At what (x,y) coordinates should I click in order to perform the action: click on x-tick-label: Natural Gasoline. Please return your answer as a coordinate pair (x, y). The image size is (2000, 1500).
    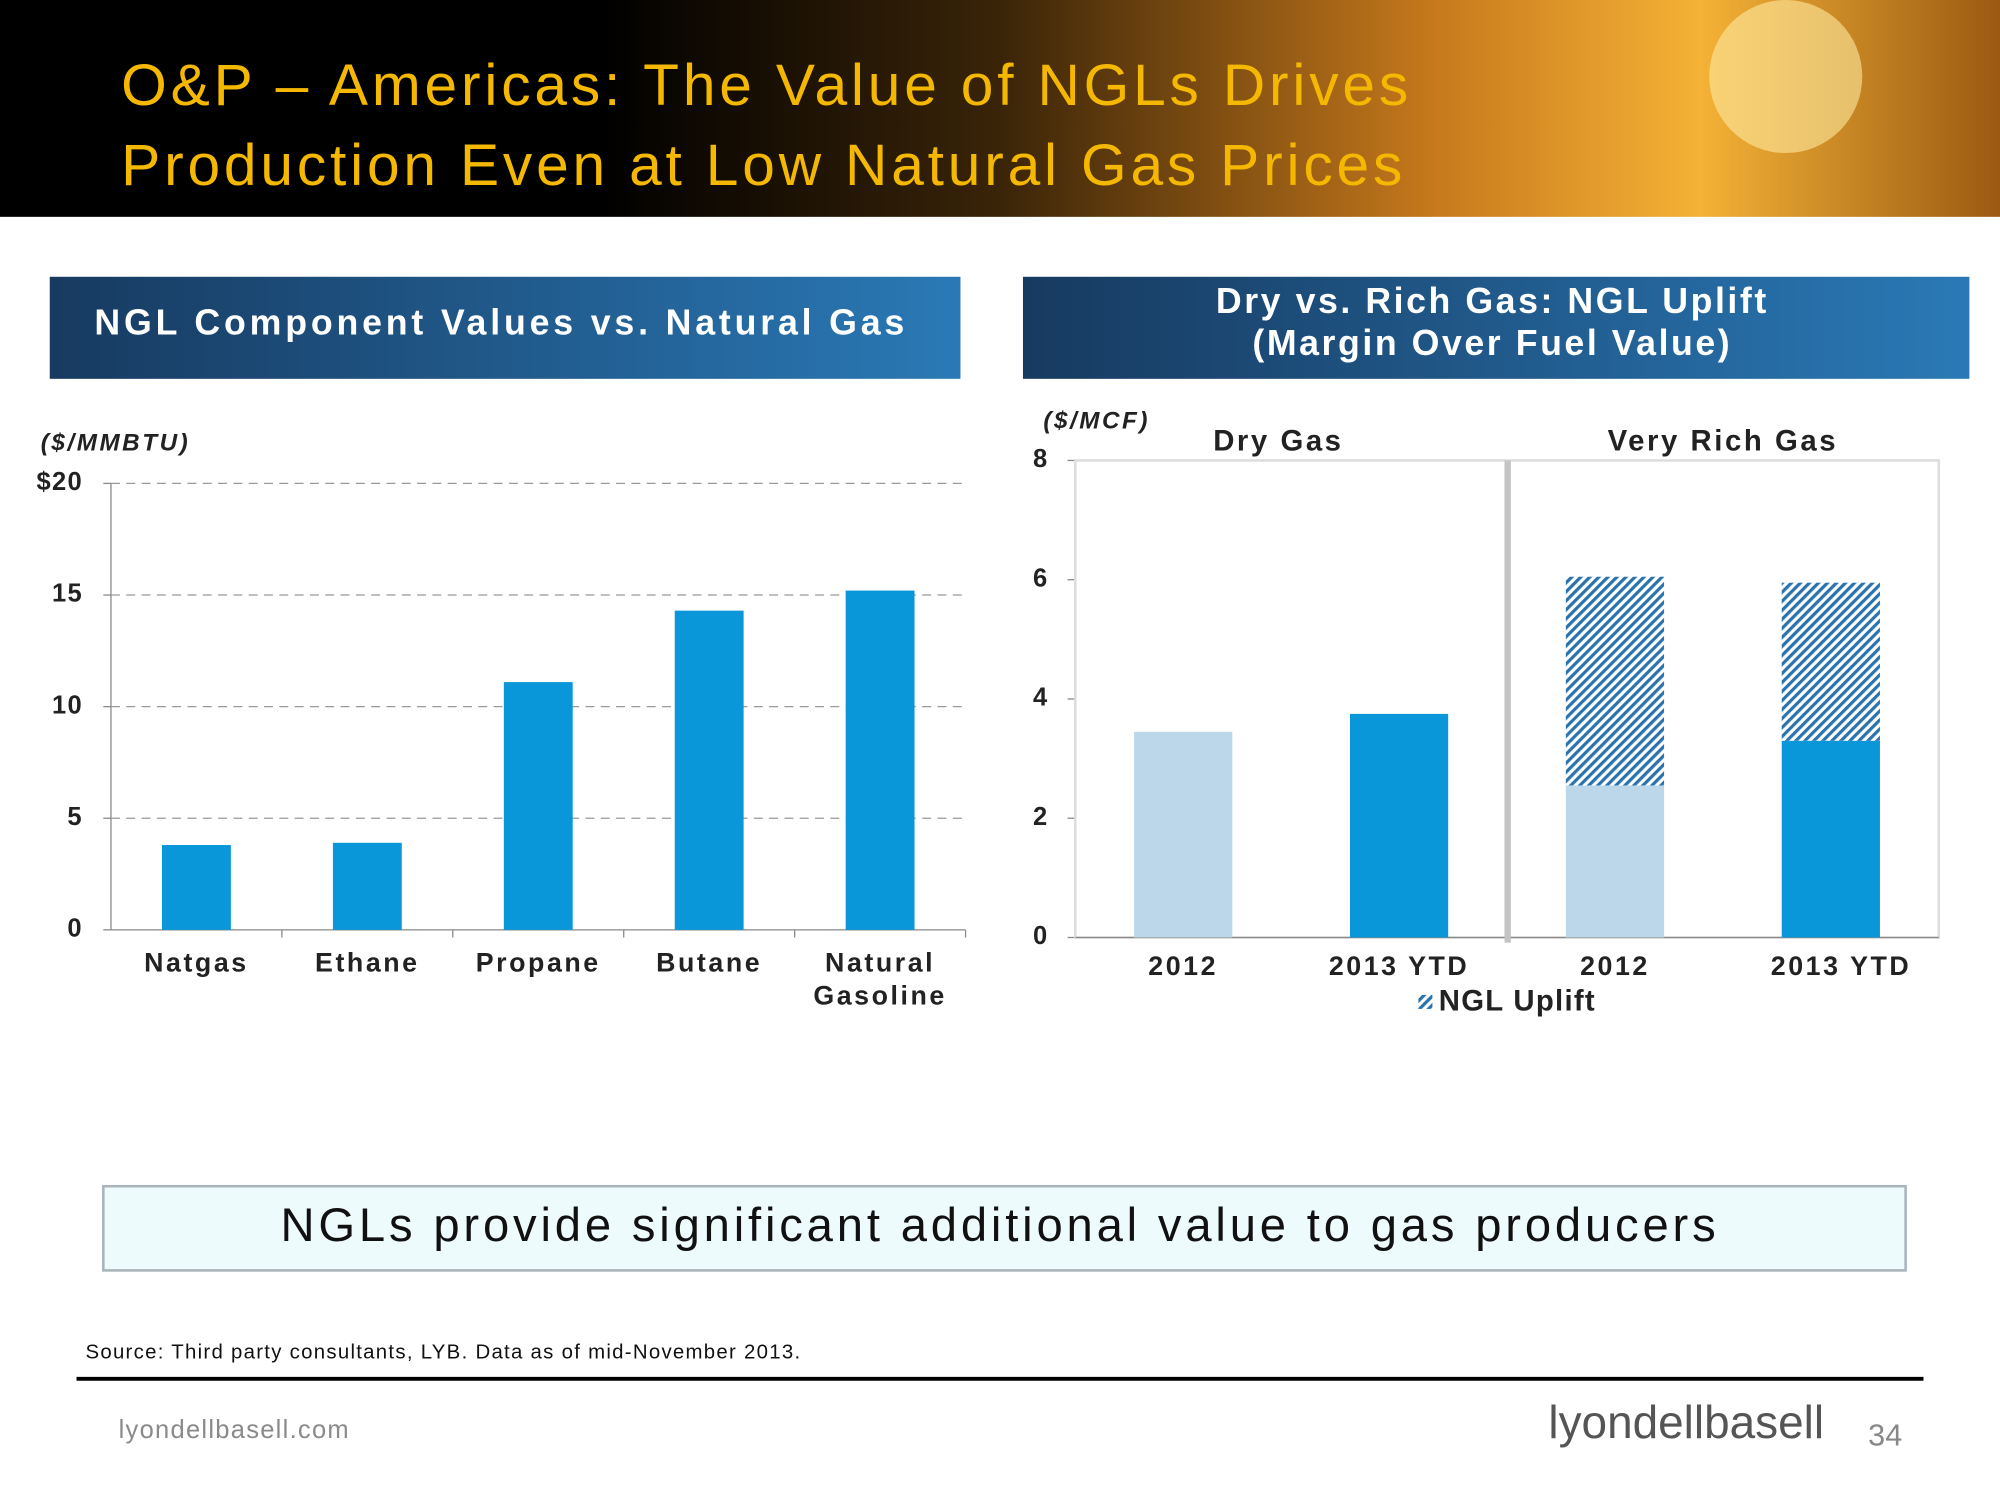
    Looking at the image, I should click on (879, 978).